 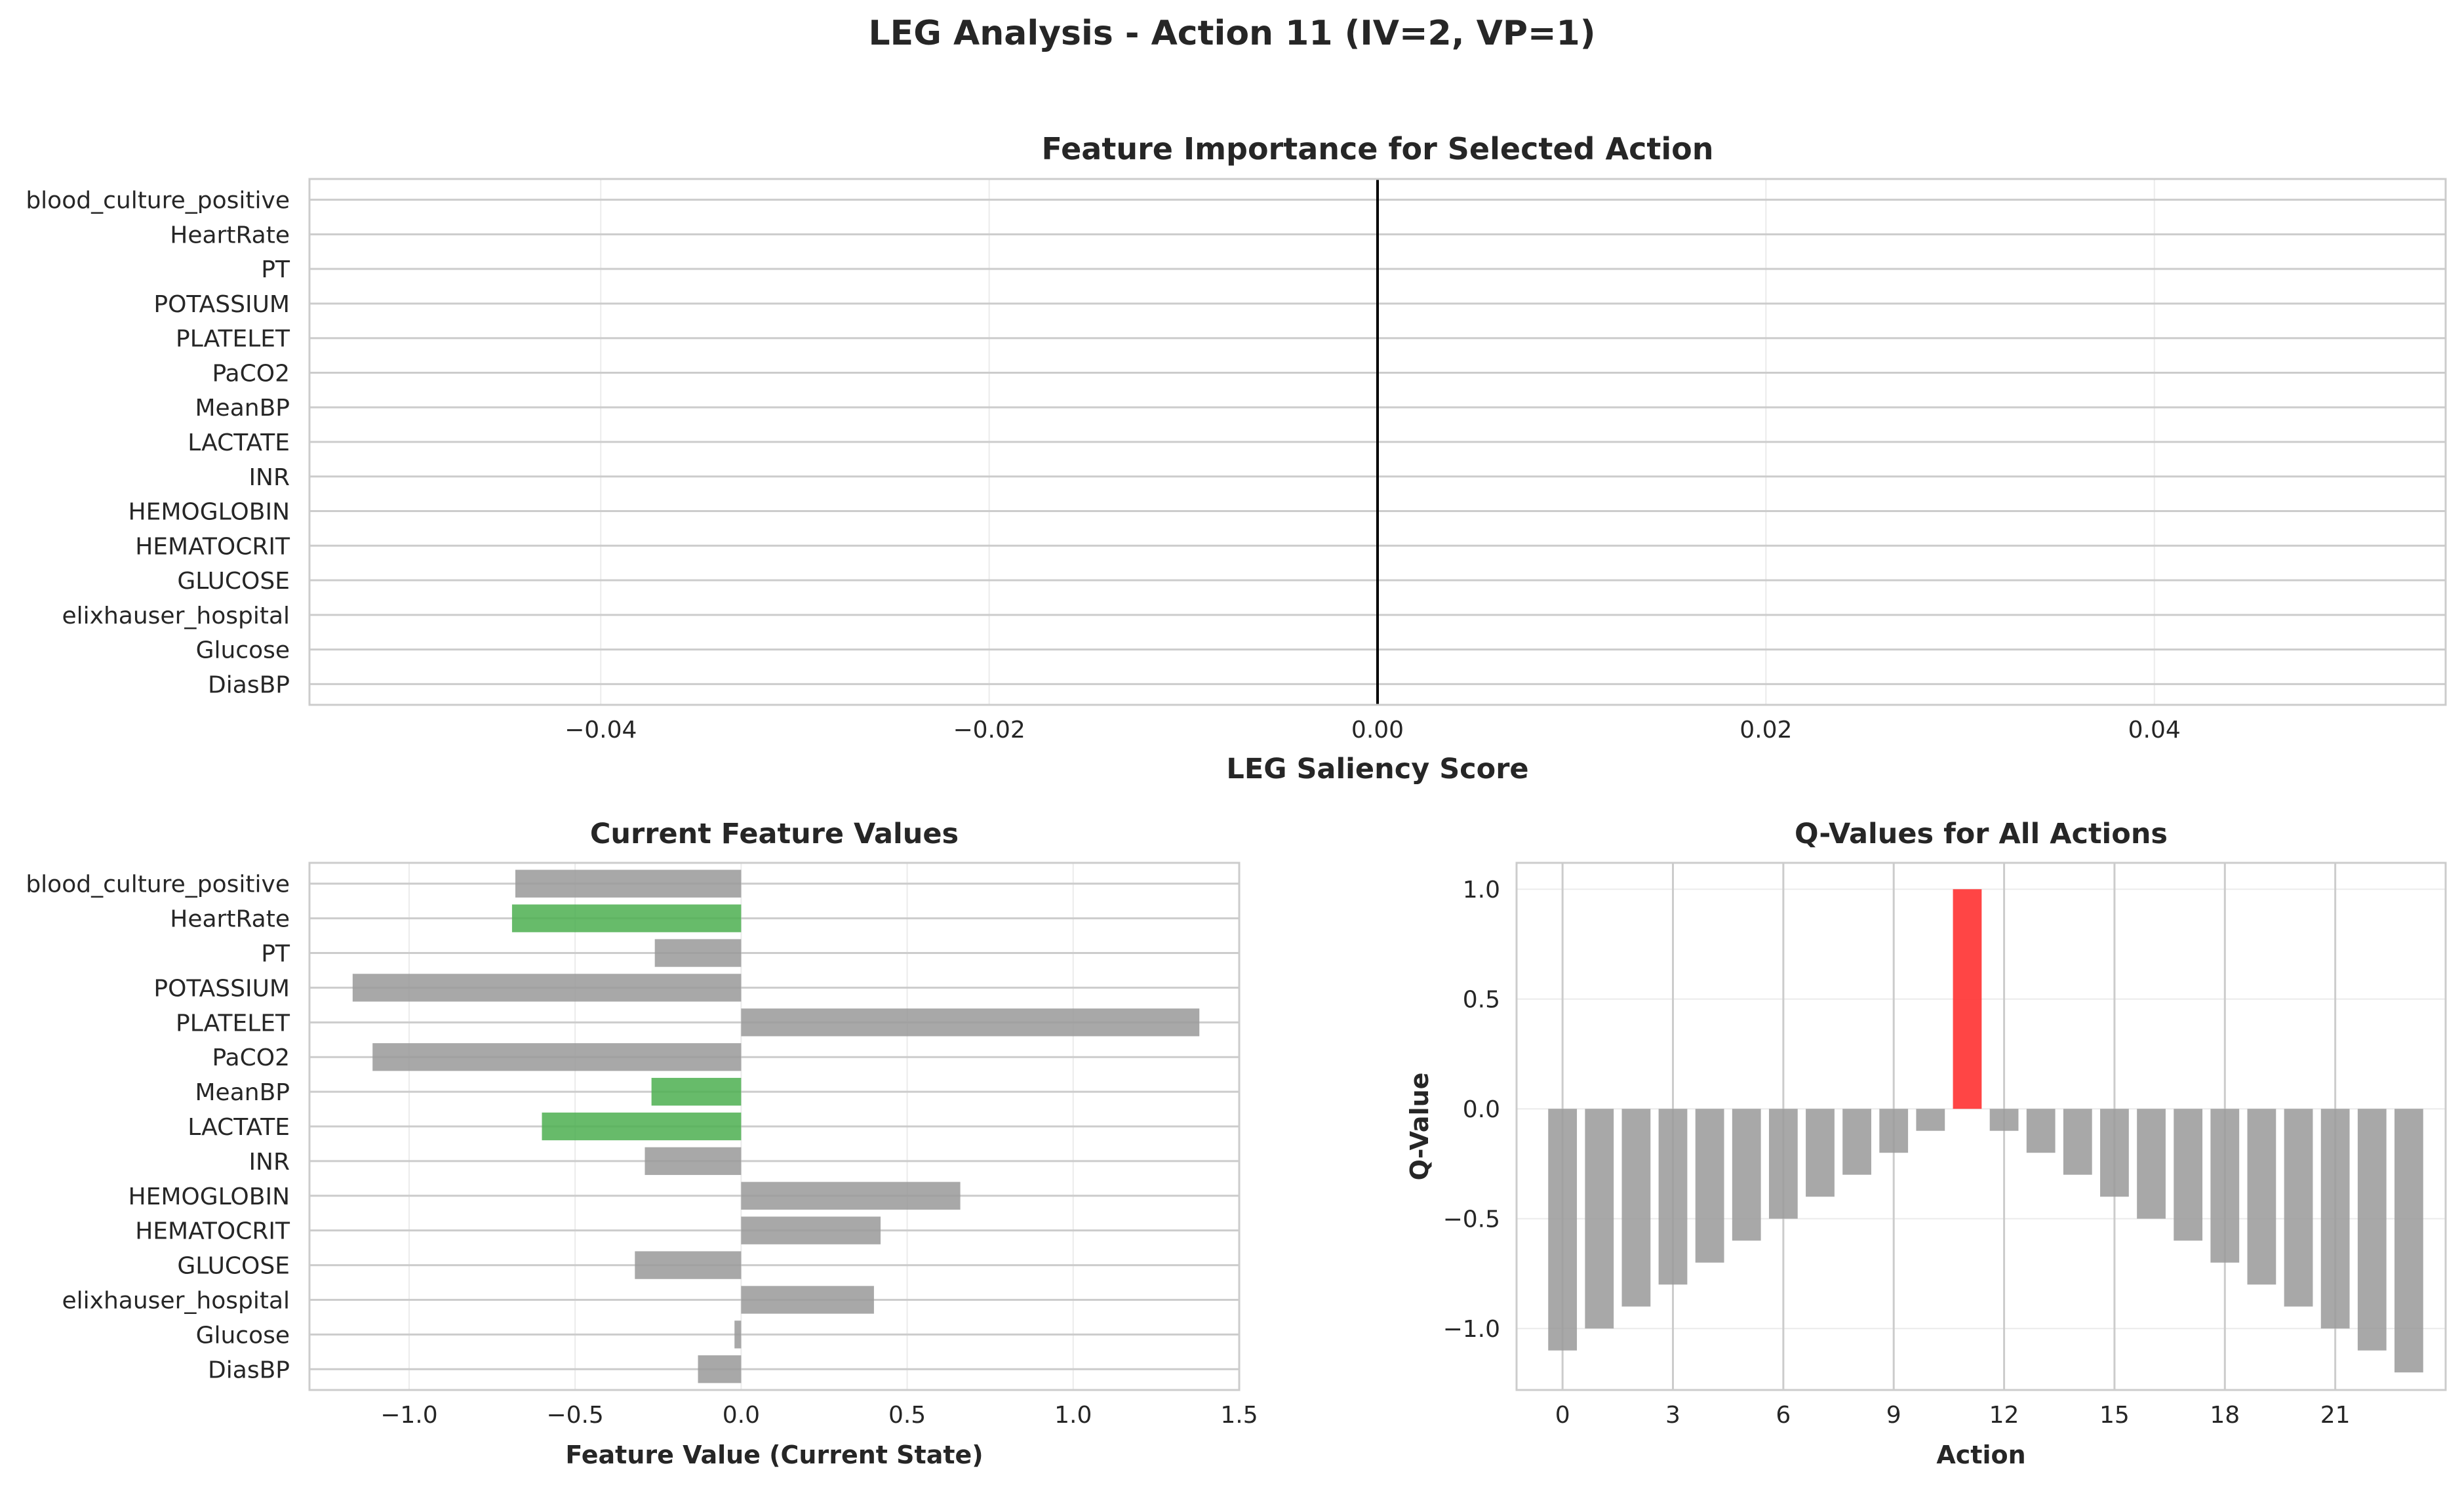 What do you see at coordinates (720, 1369) in the screenshot?
I see `bar-DiasBP` at bounding box center [720, 1369].